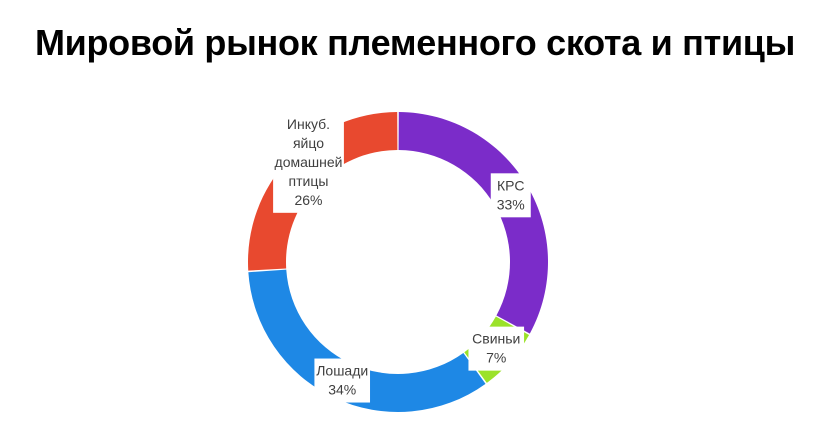 The height and width of the screenshot is (430, 830). I want to click on slice-label-1: КРС 33%, so click(510, 195).